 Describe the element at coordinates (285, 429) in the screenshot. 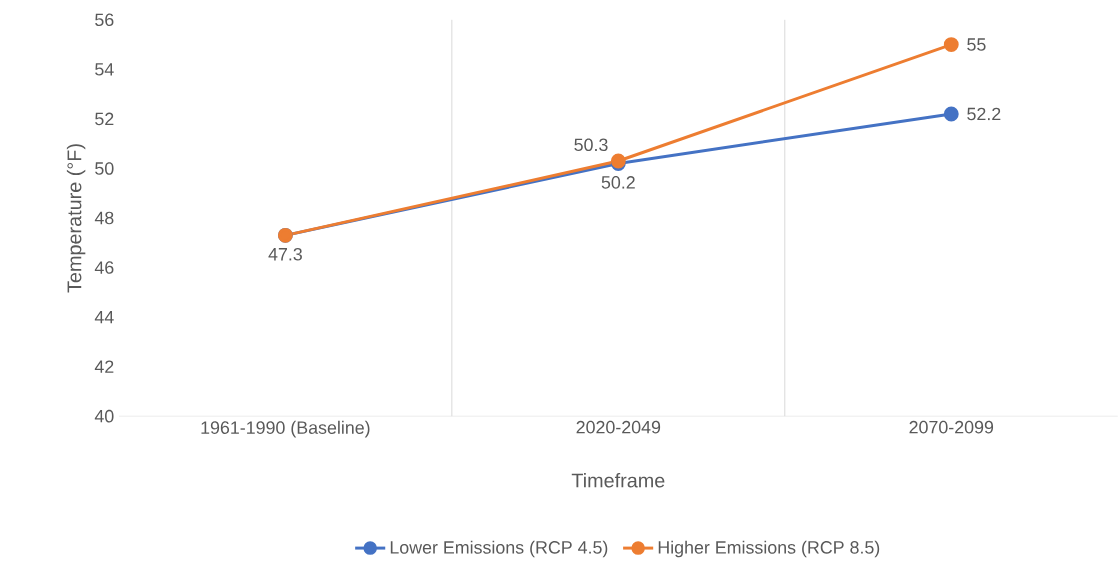

I see `x-tick-label: 1961-1990 (Baseline)` at that location.